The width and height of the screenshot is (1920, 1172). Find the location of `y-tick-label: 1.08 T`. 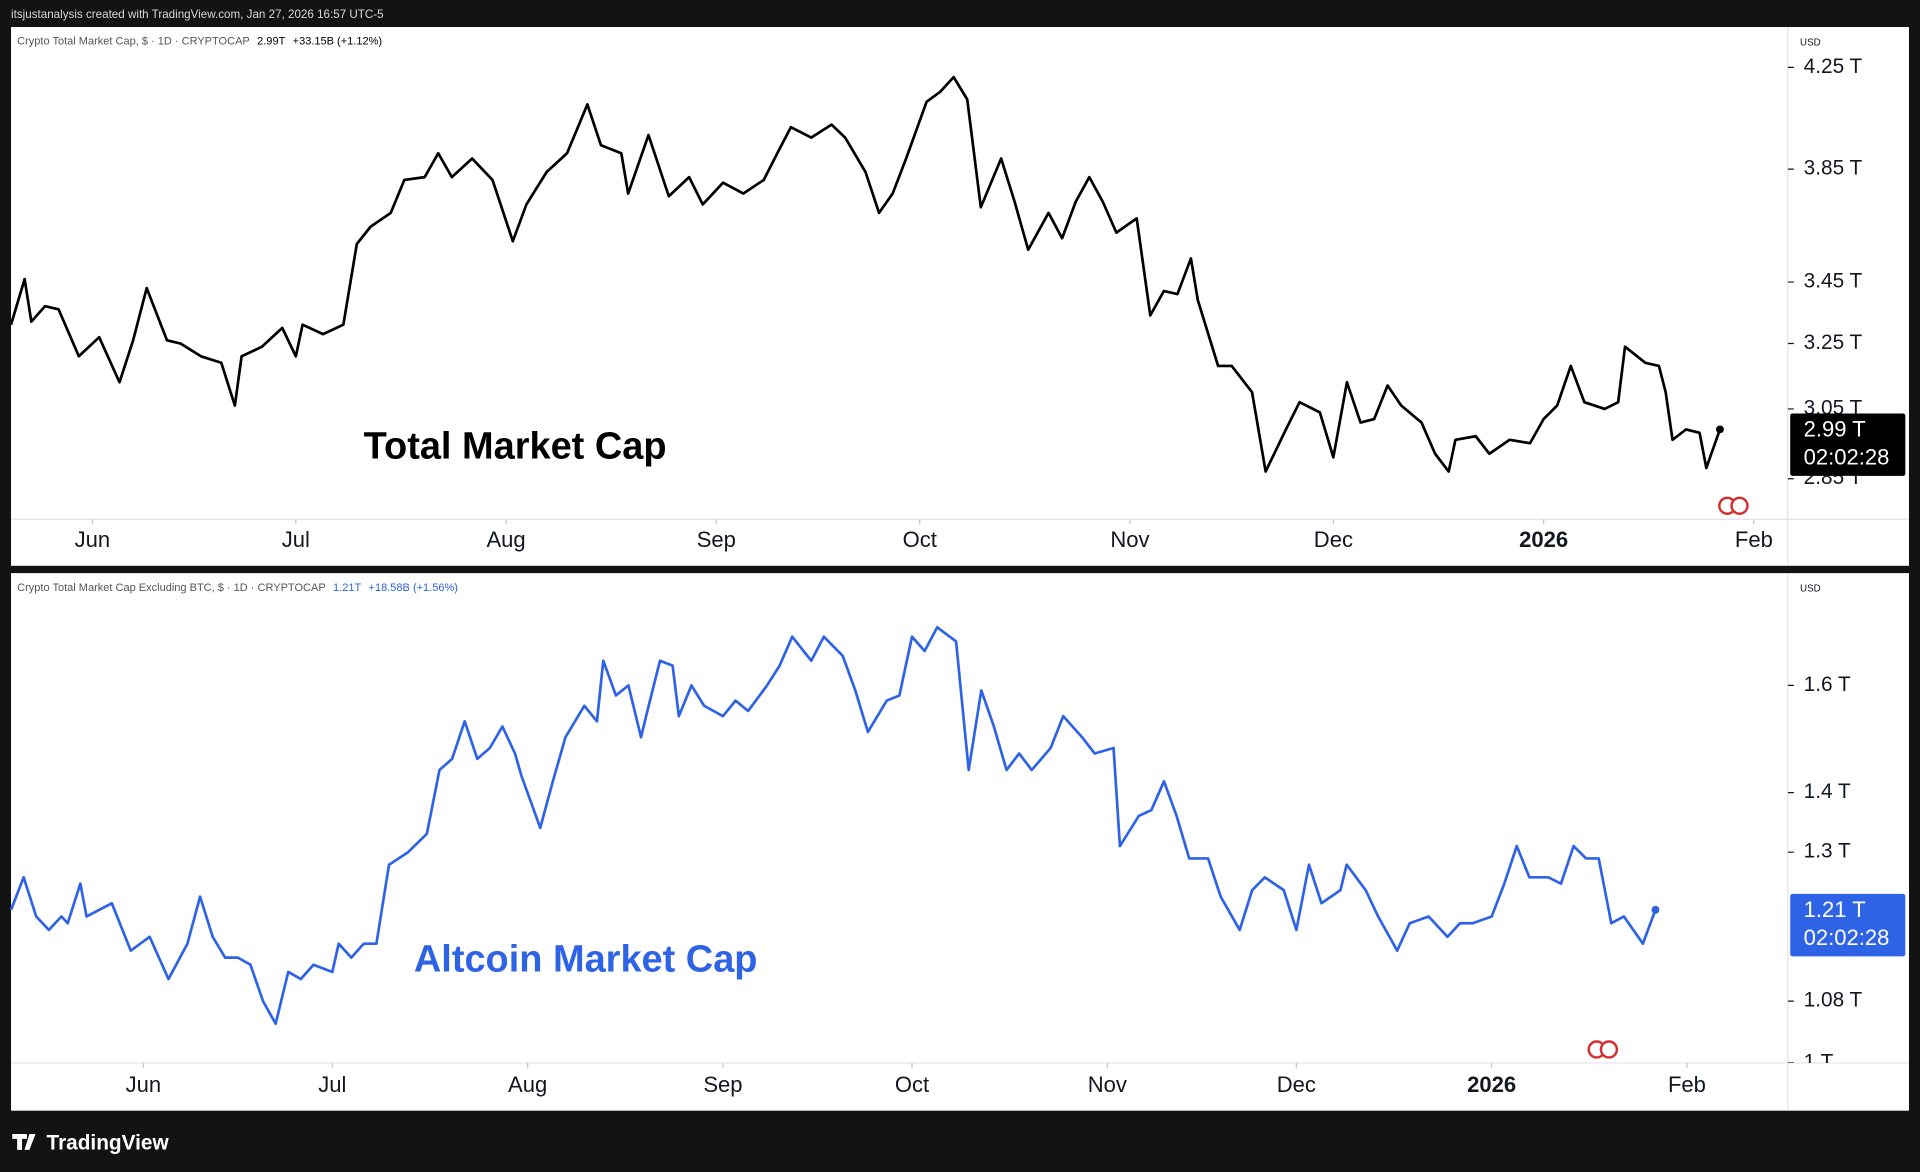

y-tick-label: 1.08 T is located at coordinates (1833, 1000).